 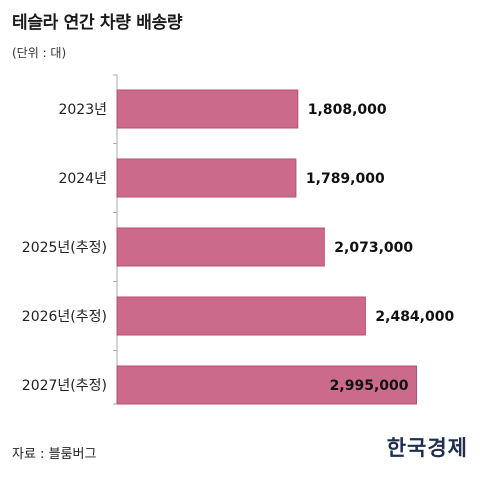 What do you see at coordinates (39, 53) in the screenshot?
I see `unit-label: (단위 : 대)` at bounding box center [39, 53].